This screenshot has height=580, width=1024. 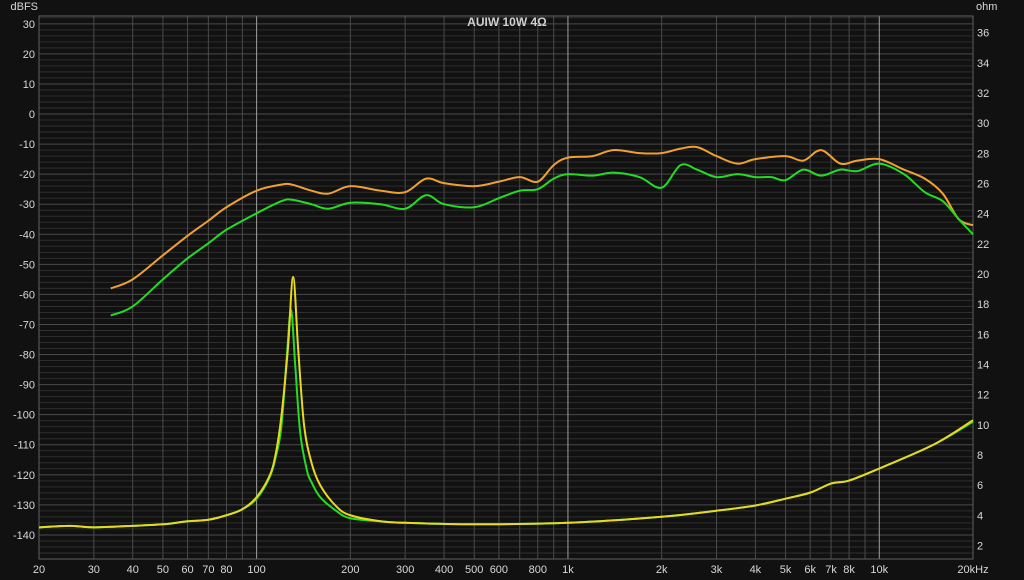 What do you see at coordinates (983, 154) in the screenshot?
I see `y2-tick-label: 28` at bounding box center [983, 154].